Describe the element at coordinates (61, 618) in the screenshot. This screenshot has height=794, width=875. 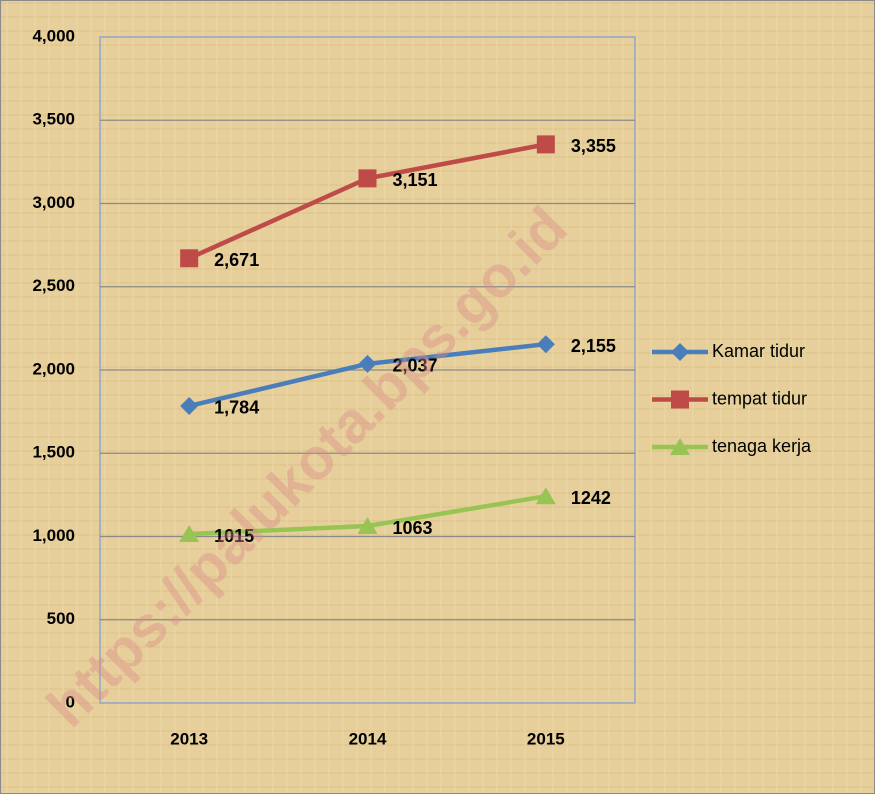
I see `y-tick-label: 500` at that location.